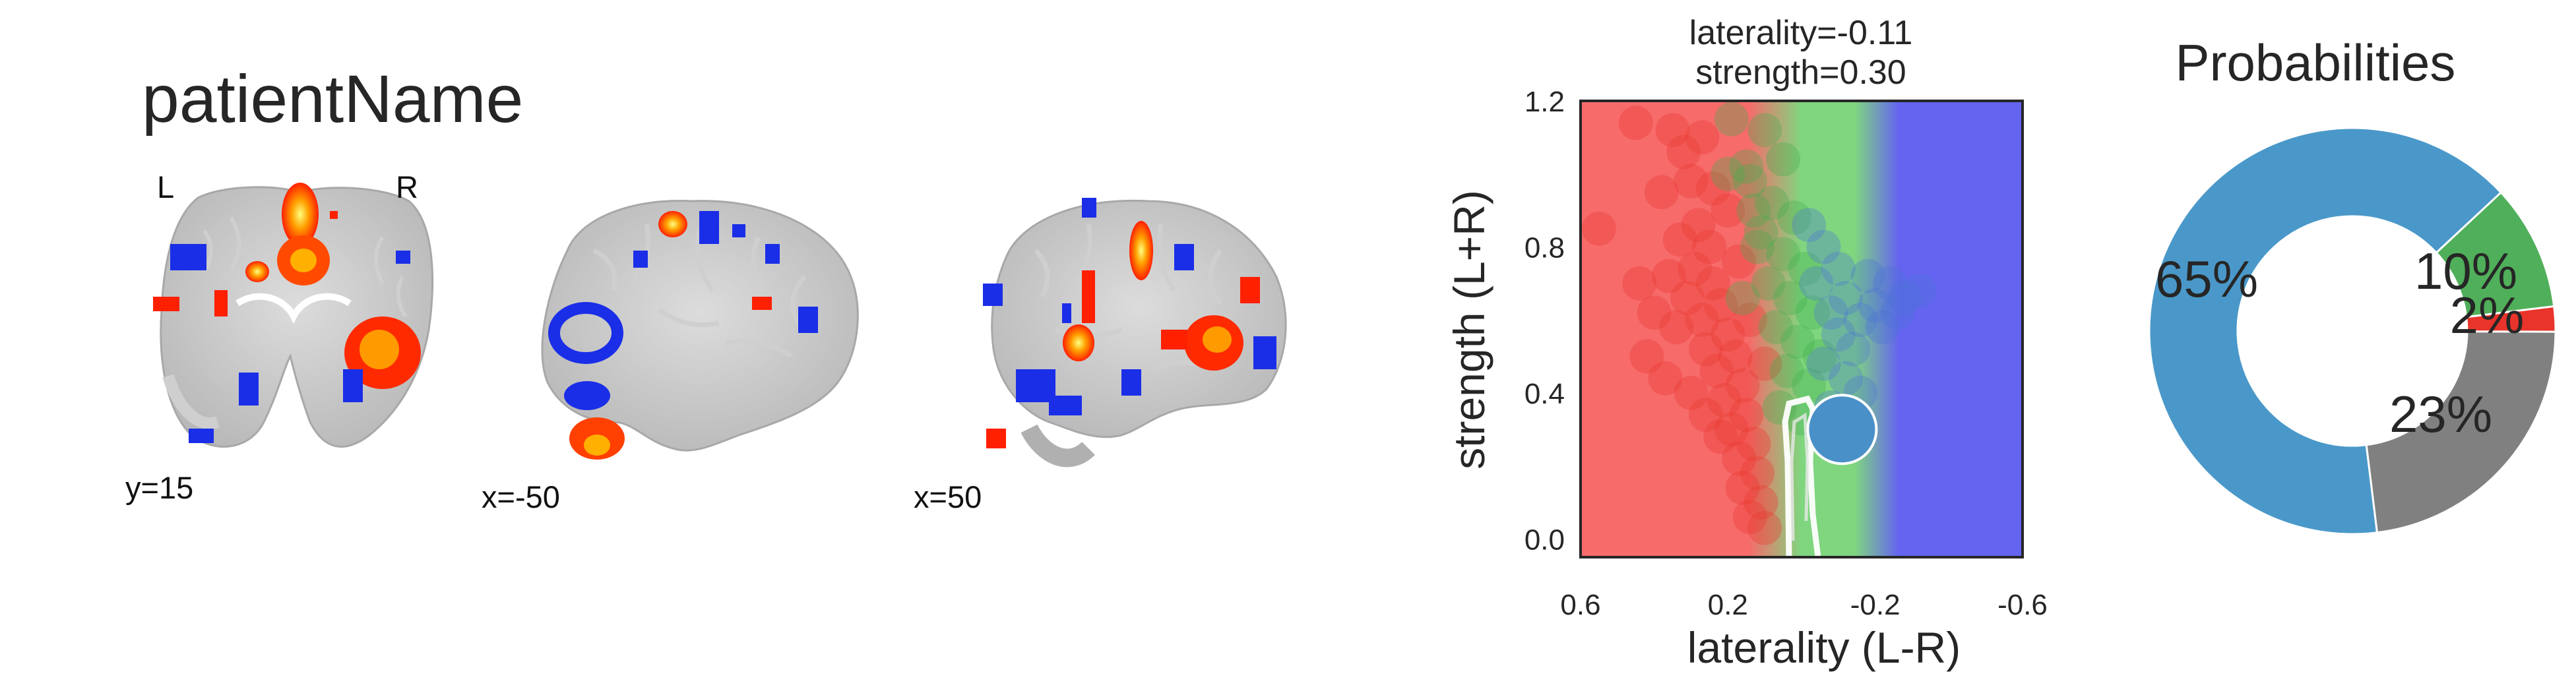 The height and width of the screenshot is (693, 2576). I want to click on donut-slice-label: 10%, so click(2465, 271).